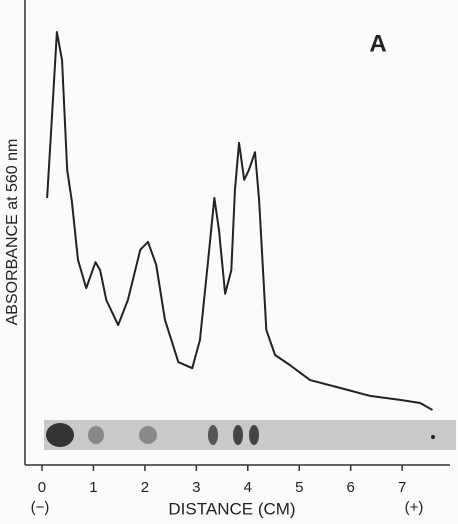  I want to click on gel-strip, so click(250, 435).